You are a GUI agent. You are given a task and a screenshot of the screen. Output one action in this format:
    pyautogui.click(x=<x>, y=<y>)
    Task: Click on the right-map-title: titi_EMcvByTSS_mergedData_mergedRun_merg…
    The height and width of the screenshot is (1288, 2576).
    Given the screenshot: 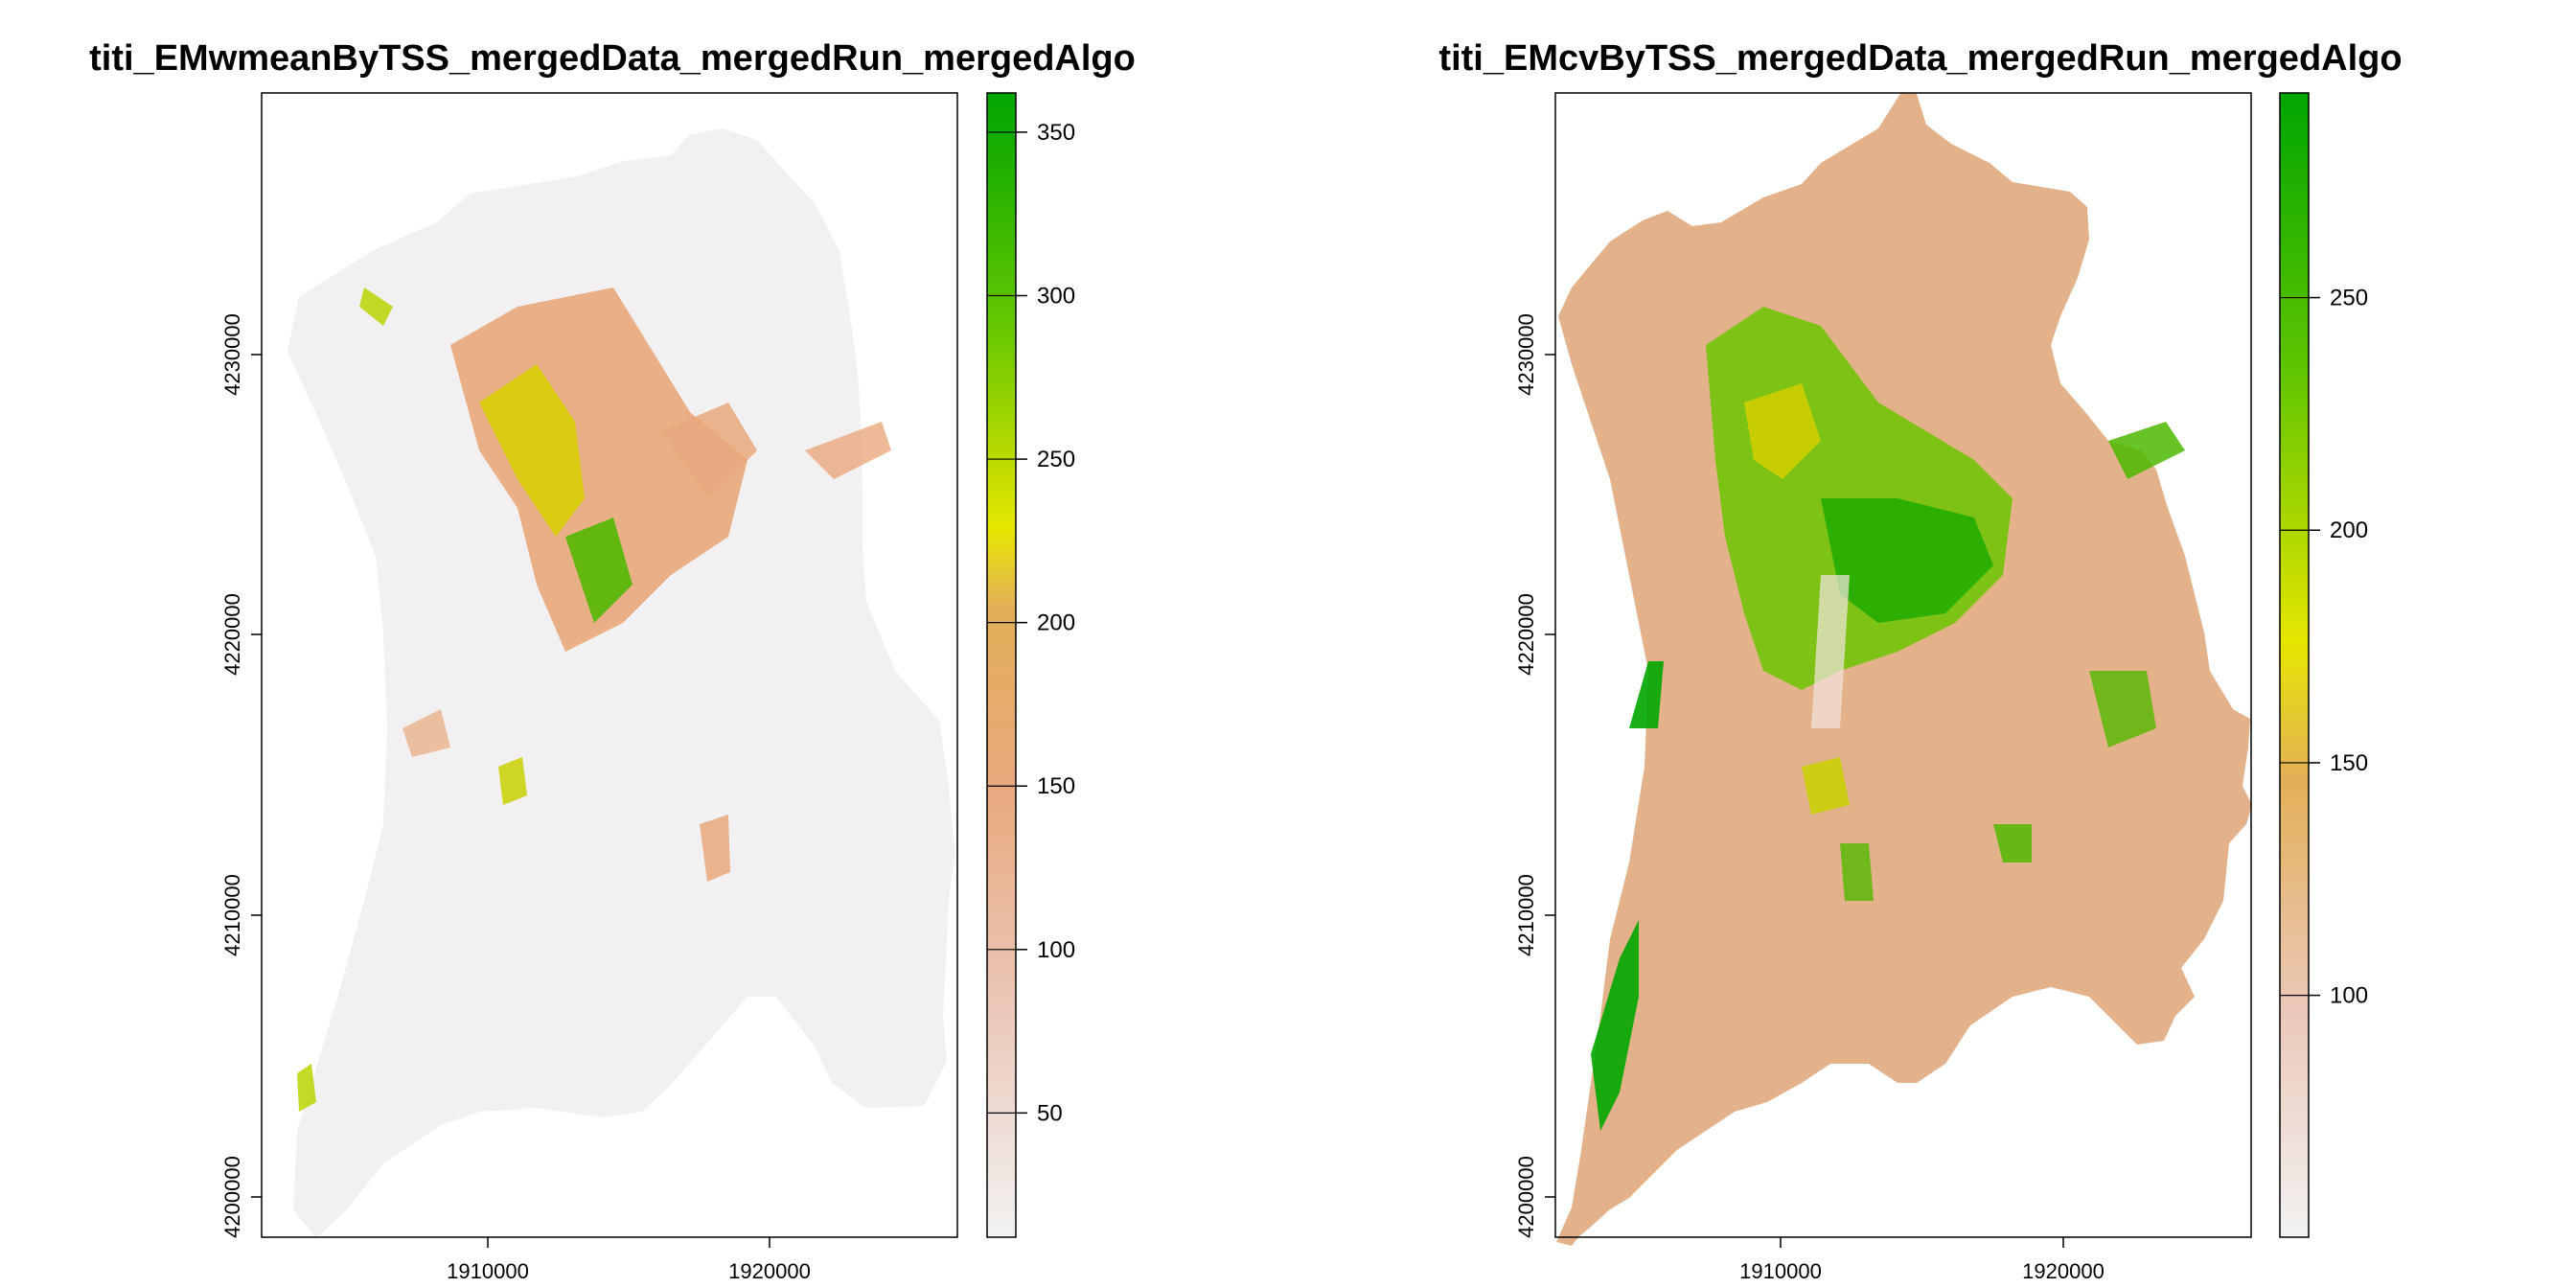 What is the action you would take?
    pyautogui.click(x=1920, y=58)
    